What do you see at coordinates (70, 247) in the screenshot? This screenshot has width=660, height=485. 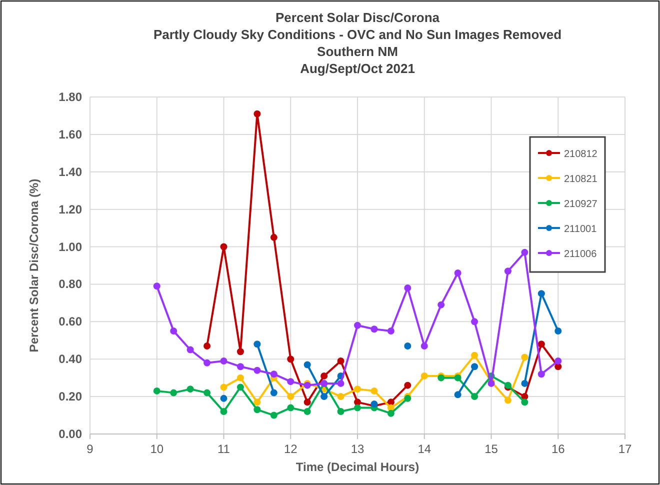 I see `y-tick-label: 1.00` at bounding box center [70, 247].